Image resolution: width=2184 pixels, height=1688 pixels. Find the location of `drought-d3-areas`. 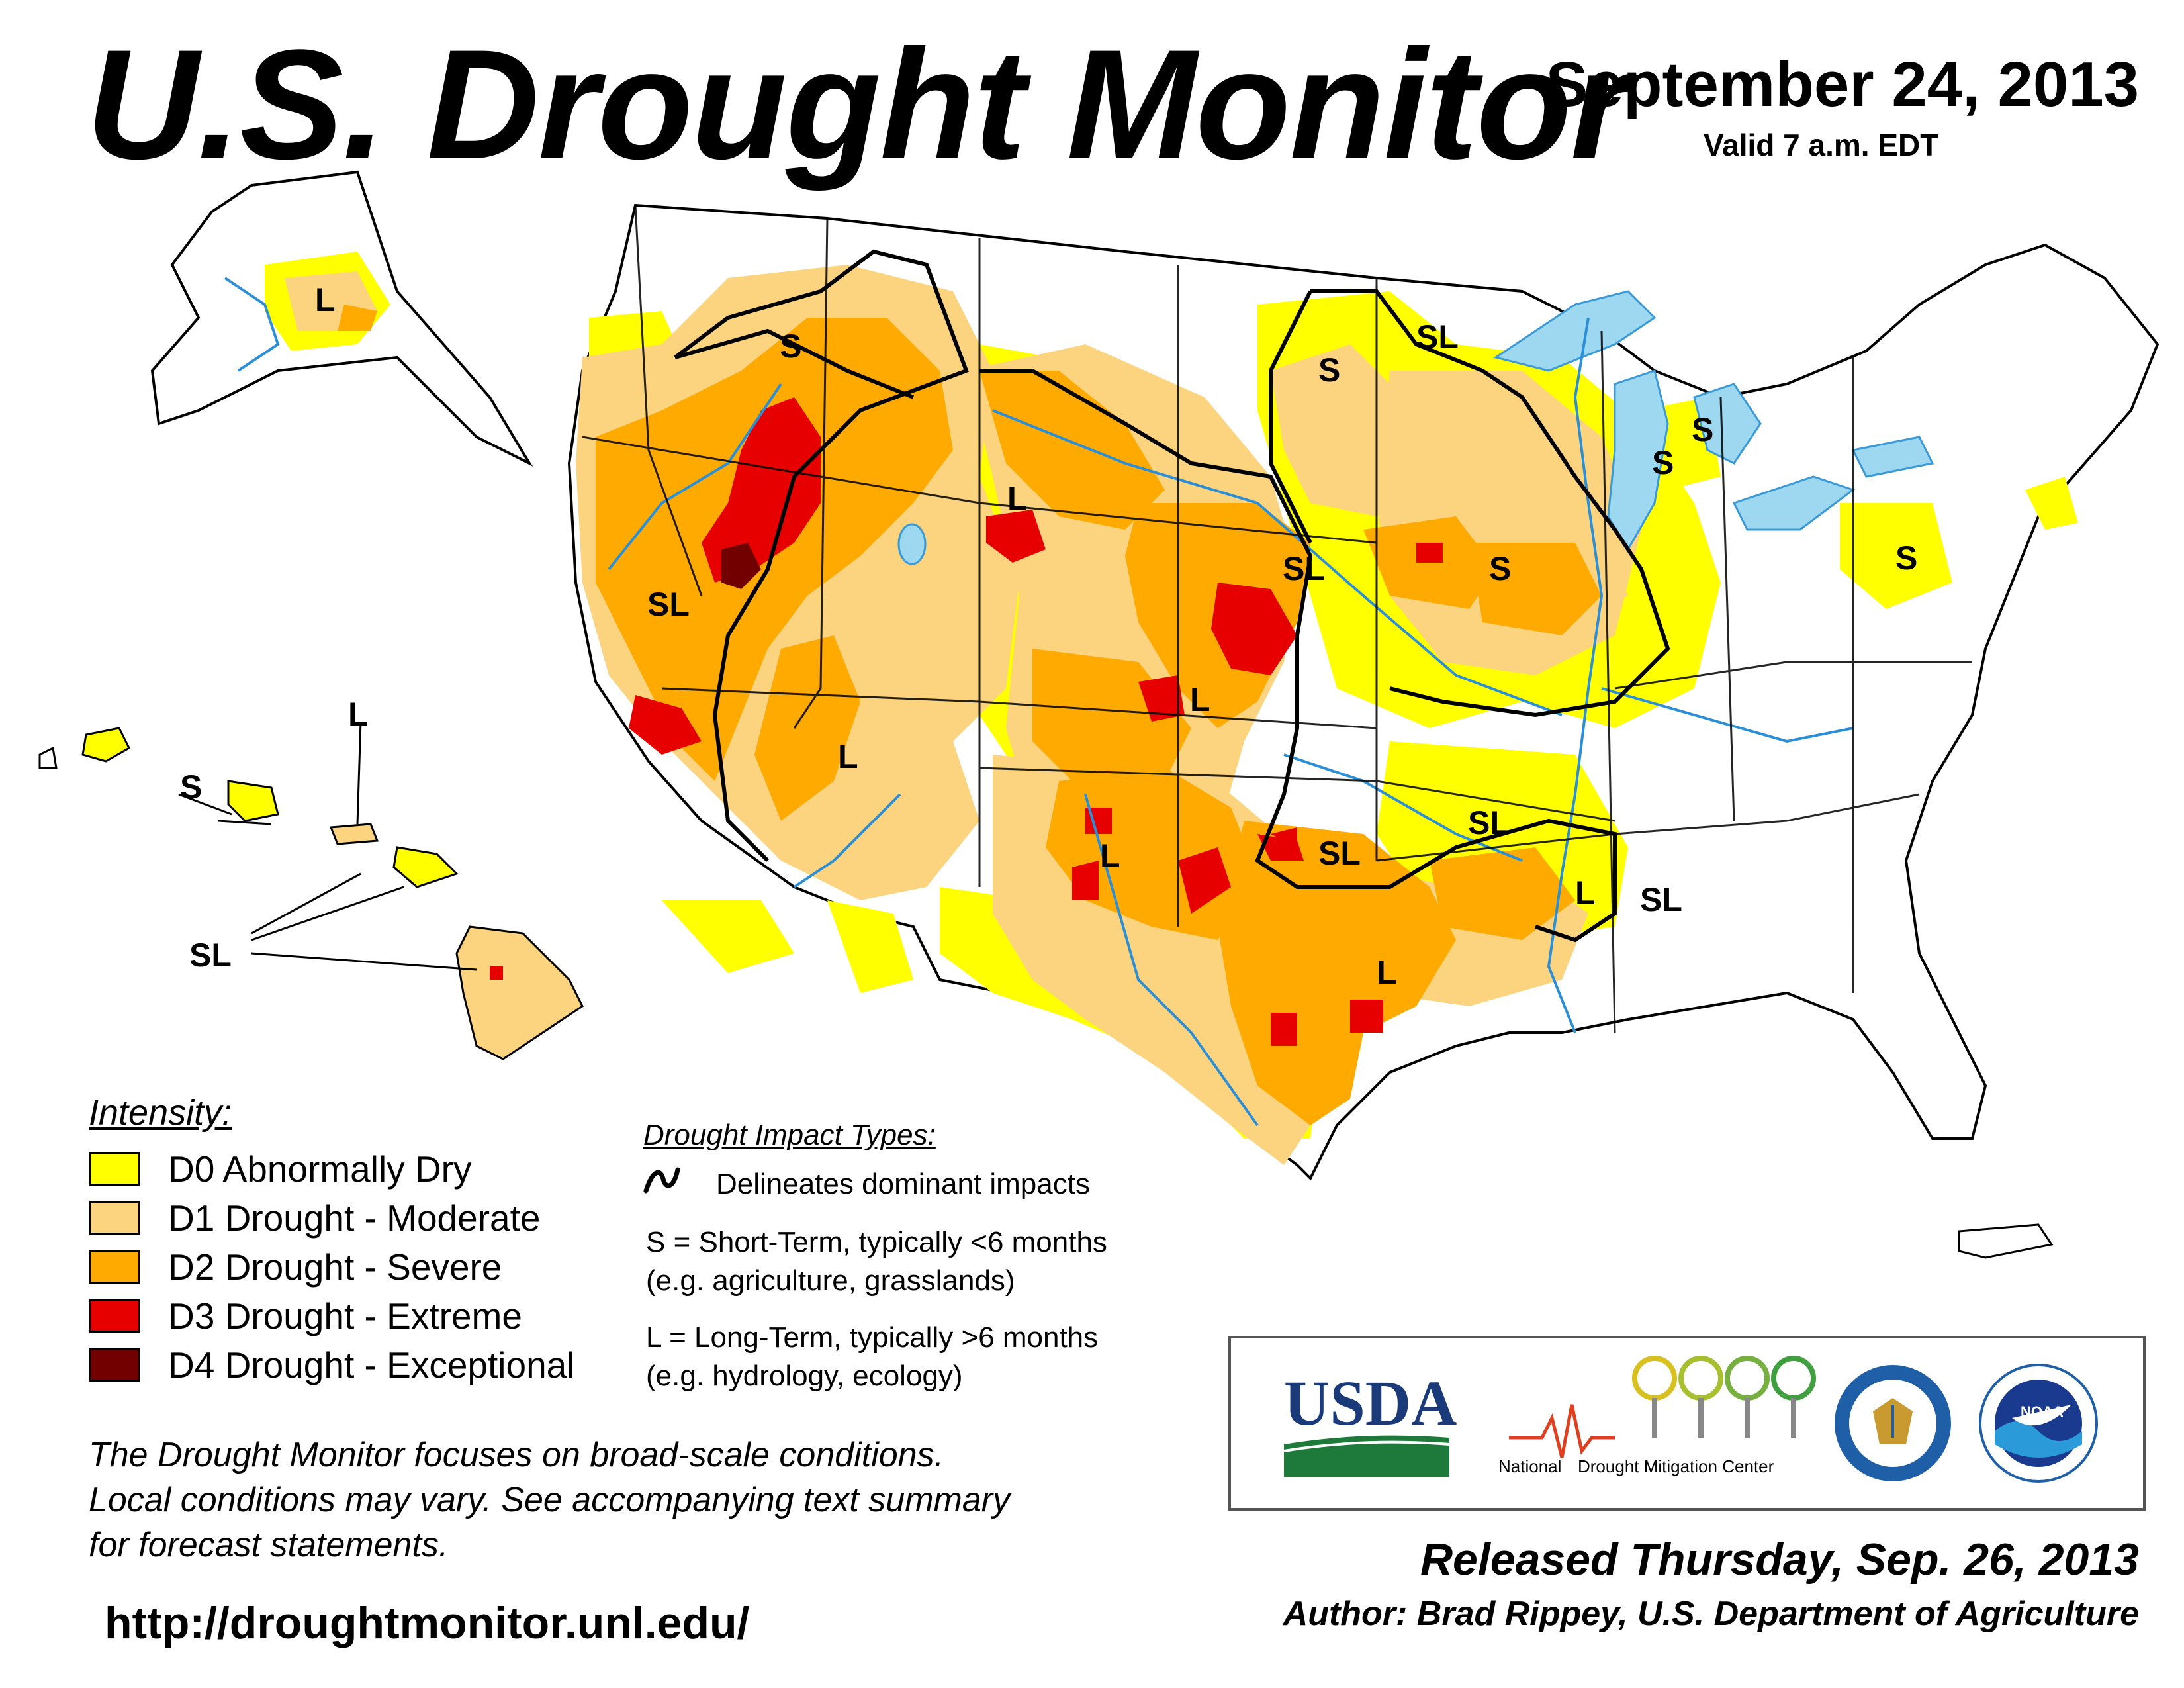

drought-d3-areas is located at coordinates (1036, 721).